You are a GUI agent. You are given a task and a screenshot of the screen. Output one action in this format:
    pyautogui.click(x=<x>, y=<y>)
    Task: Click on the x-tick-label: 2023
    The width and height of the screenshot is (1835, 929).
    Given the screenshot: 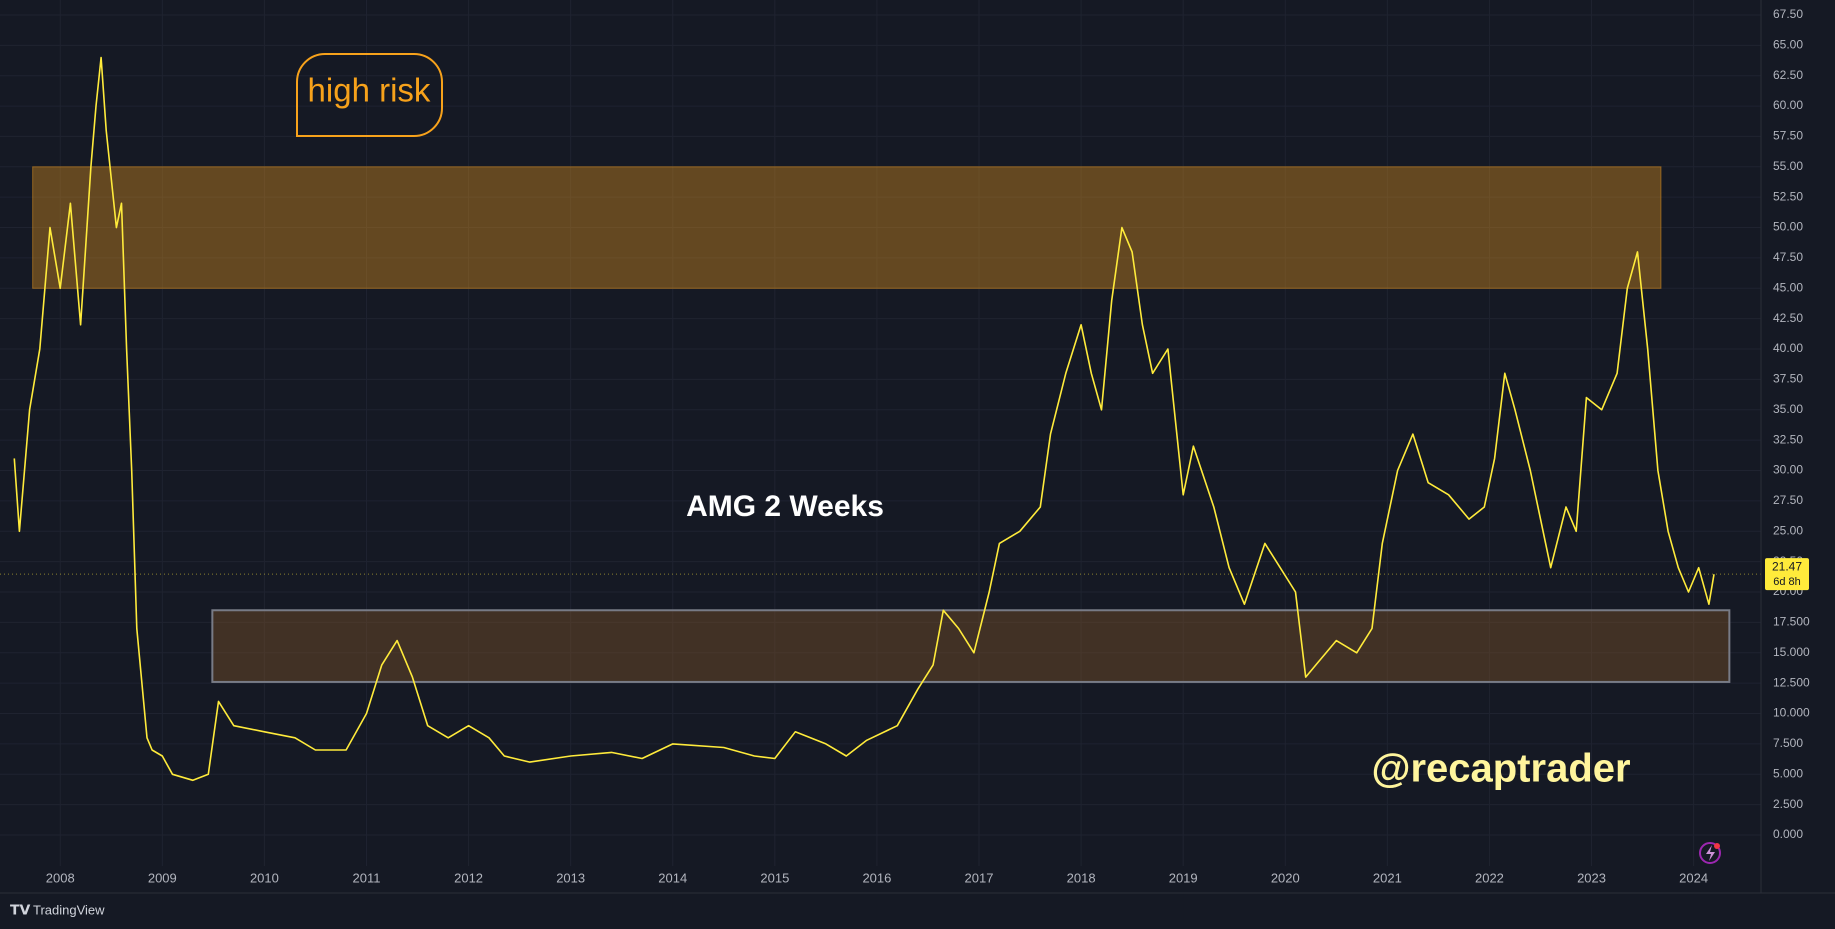 What is the action you would take?
    pyautogui.click(x=1591, y=877)
    